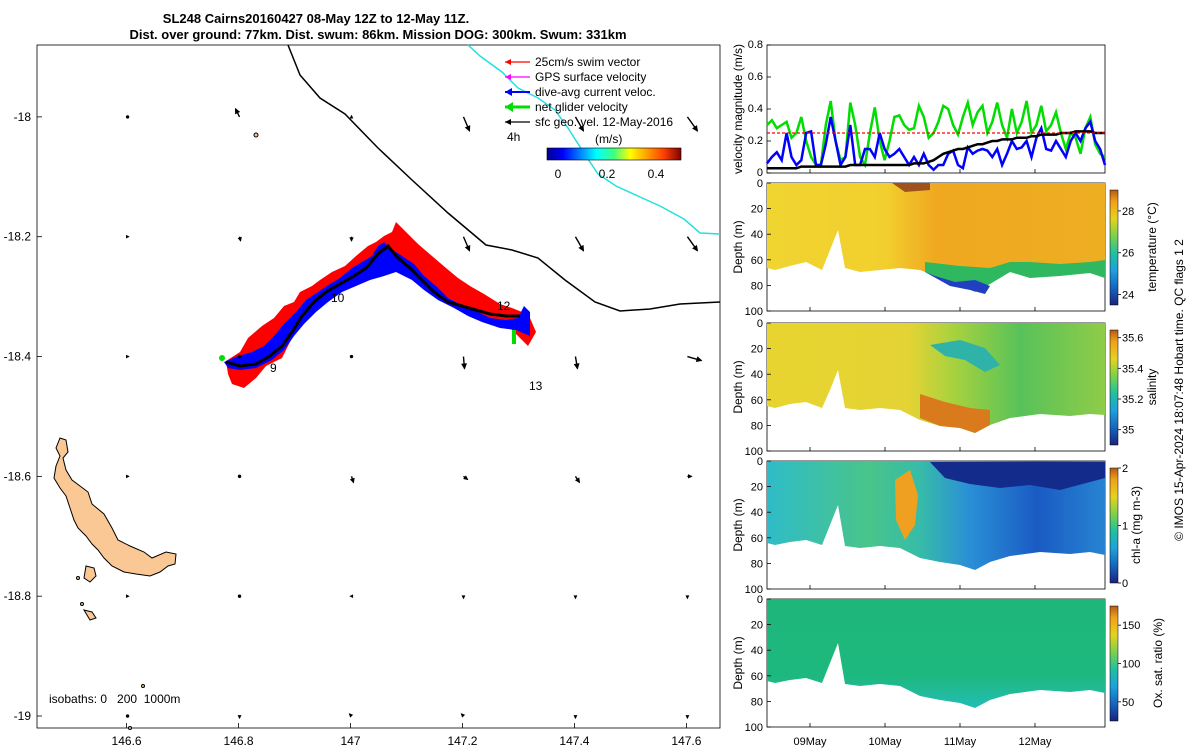  I want to click on map-ytick-label: -18.8, so click(18, 596).